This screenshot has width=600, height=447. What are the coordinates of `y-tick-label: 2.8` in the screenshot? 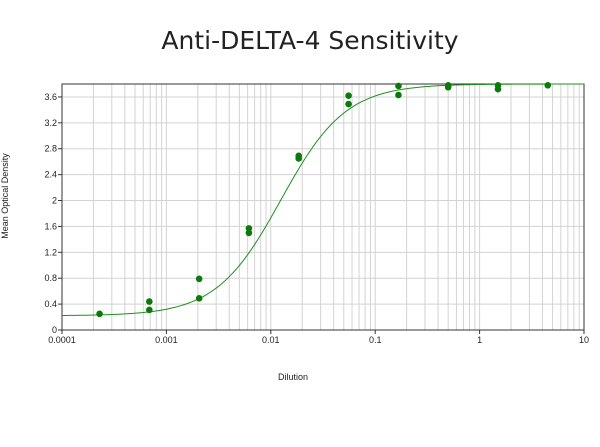 It's located at (50, 149).